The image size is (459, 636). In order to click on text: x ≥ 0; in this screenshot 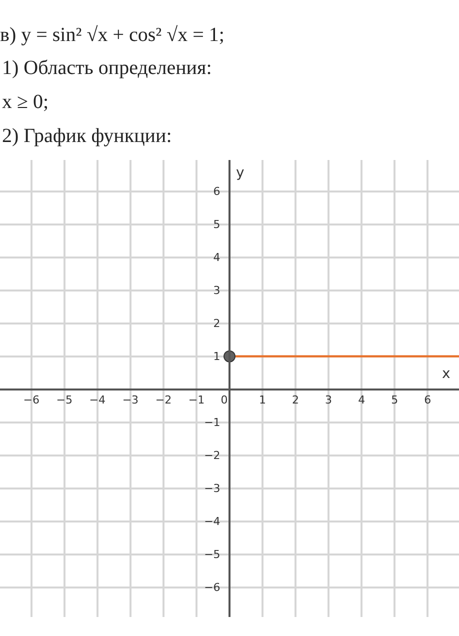, I will do `click(25, 102)`.